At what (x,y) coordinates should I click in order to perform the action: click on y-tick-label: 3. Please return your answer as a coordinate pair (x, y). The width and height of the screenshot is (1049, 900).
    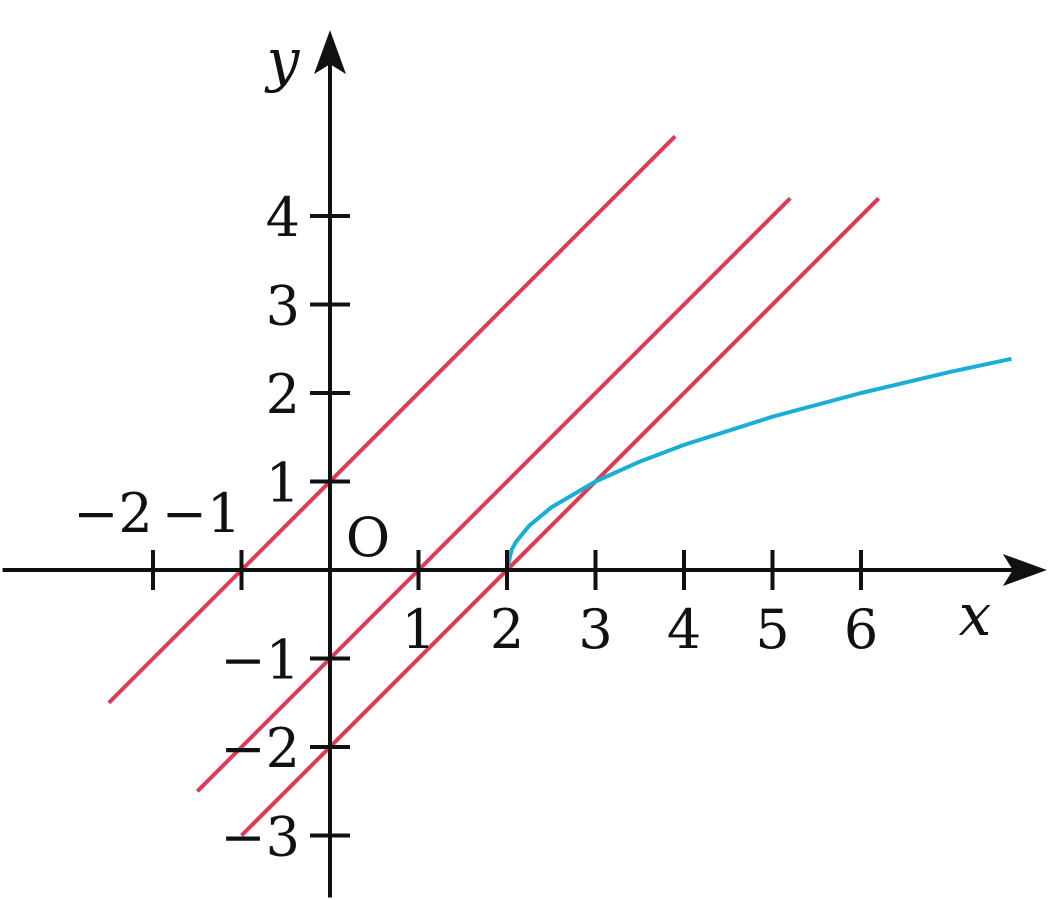
    Looking at the image, I should click on (283, 306).